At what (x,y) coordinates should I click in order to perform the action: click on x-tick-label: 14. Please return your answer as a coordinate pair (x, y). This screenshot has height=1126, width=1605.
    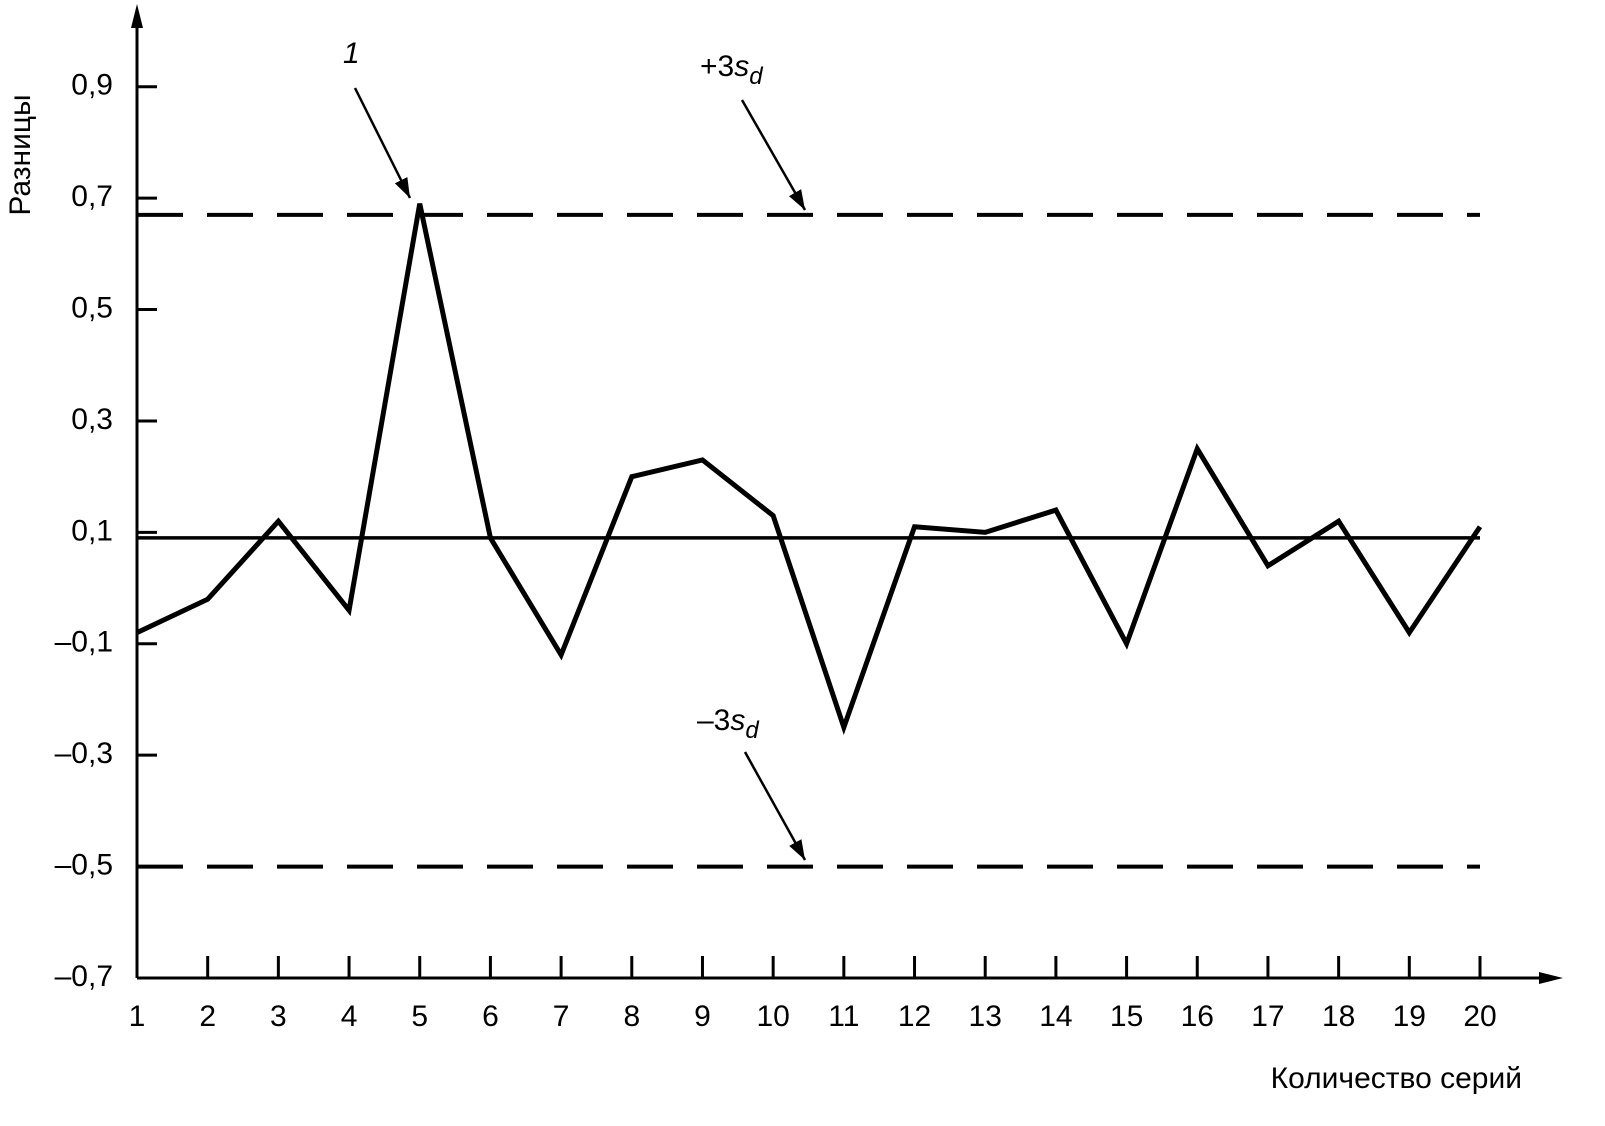
    Looking at the image, I should click on (1055, 1016).